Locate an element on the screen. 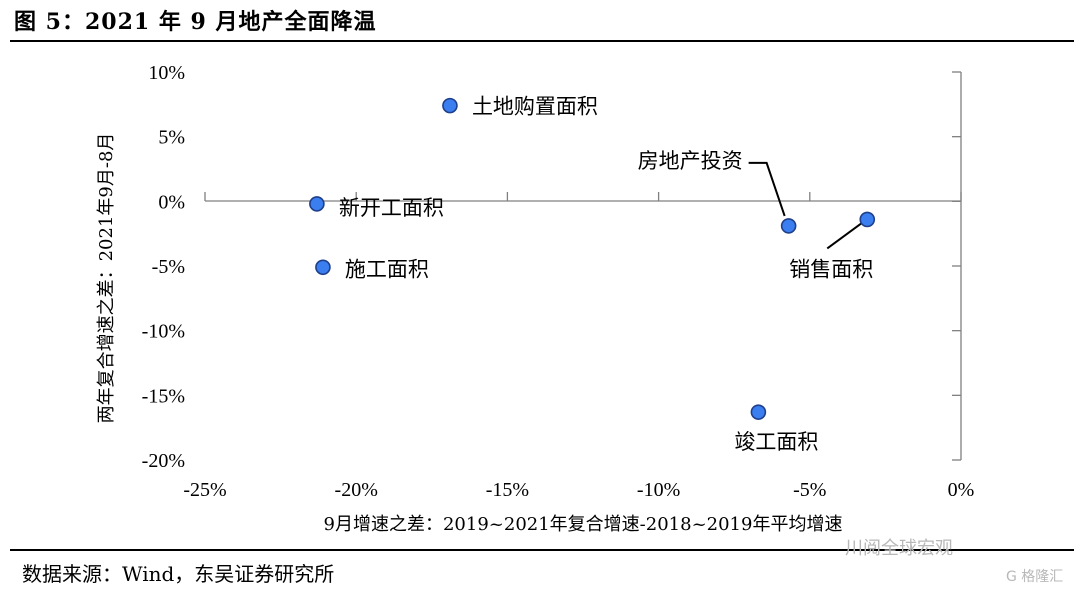 This screenshot has height=592, width=1080. point-label: 土地购置面积 is located at coordinates (535, 107).